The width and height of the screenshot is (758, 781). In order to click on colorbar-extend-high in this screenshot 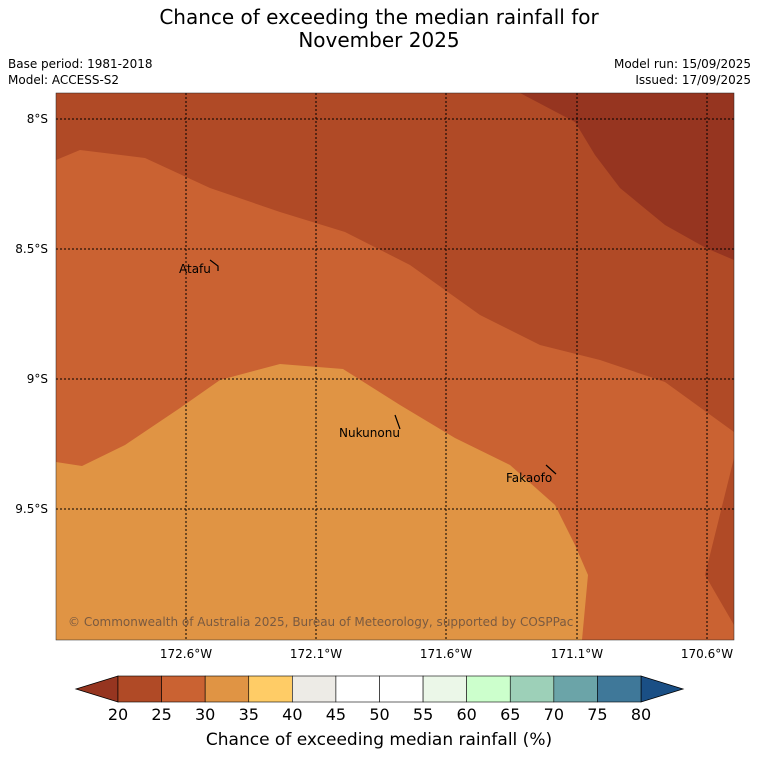, I will do `click(662, 689)`.